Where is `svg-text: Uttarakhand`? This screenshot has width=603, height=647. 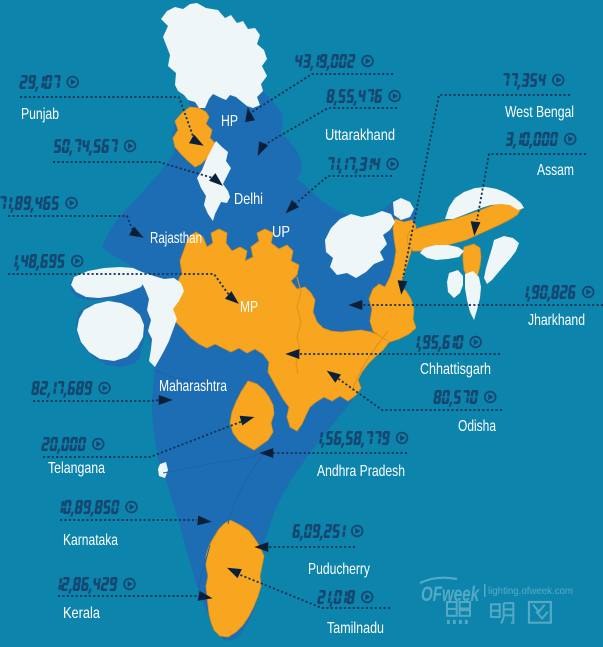
svg-text: Uttarakhand is located at coordinates (360, 135).